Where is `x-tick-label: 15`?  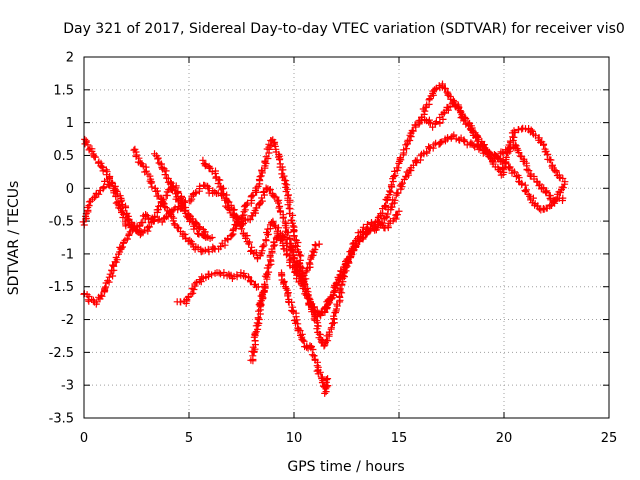
x-tick-label: 15 is located at coordinates (399, 438).